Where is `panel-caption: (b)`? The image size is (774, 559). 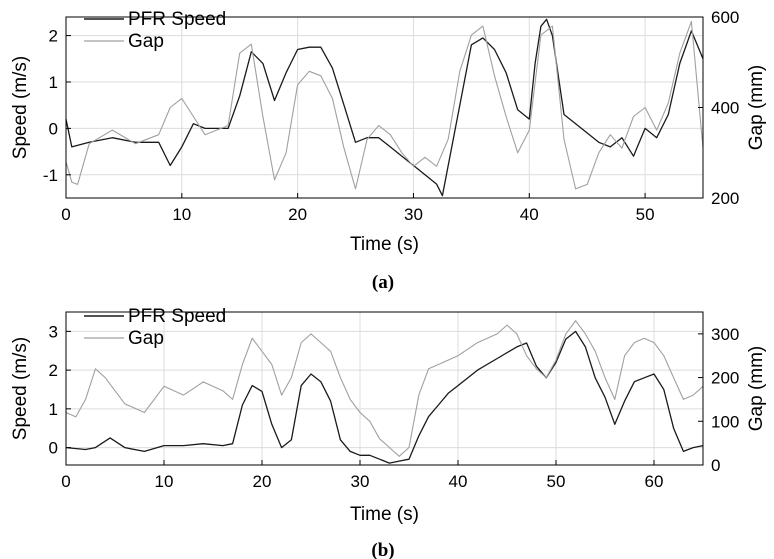
panel-caption: (b) is located at coordinates (382, 549).